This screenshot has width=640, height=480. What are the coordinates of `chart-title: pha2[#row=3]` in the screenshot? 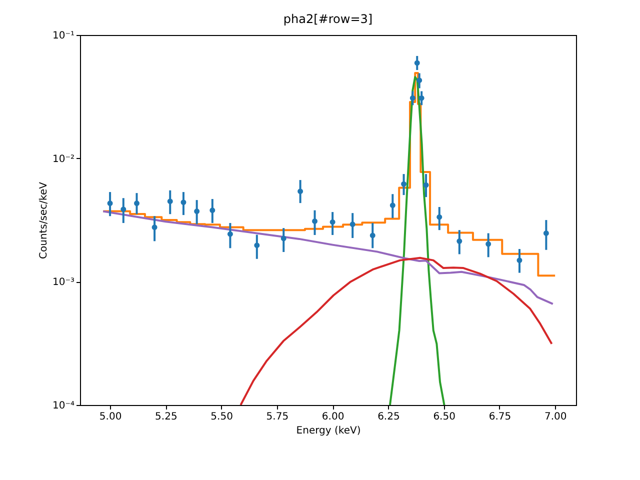 It's located at (328, 19).